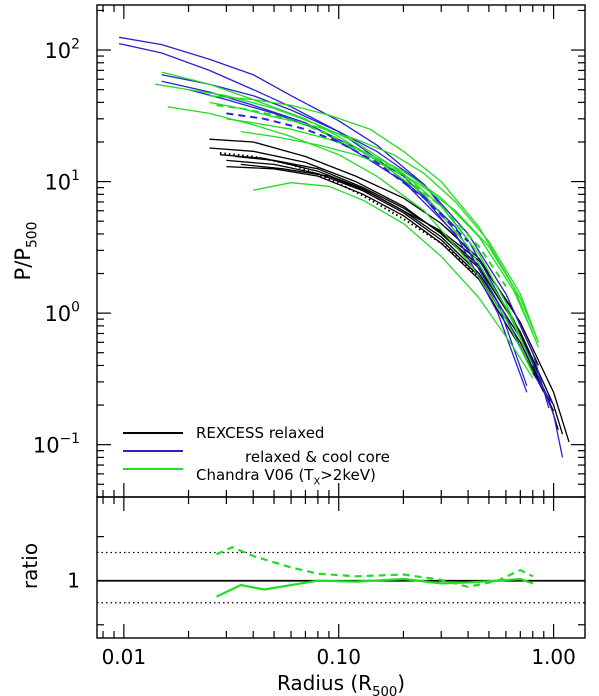 The image size is (599, 696). I want to click on x-axis-label: Radius (R500), so click(341, 683).